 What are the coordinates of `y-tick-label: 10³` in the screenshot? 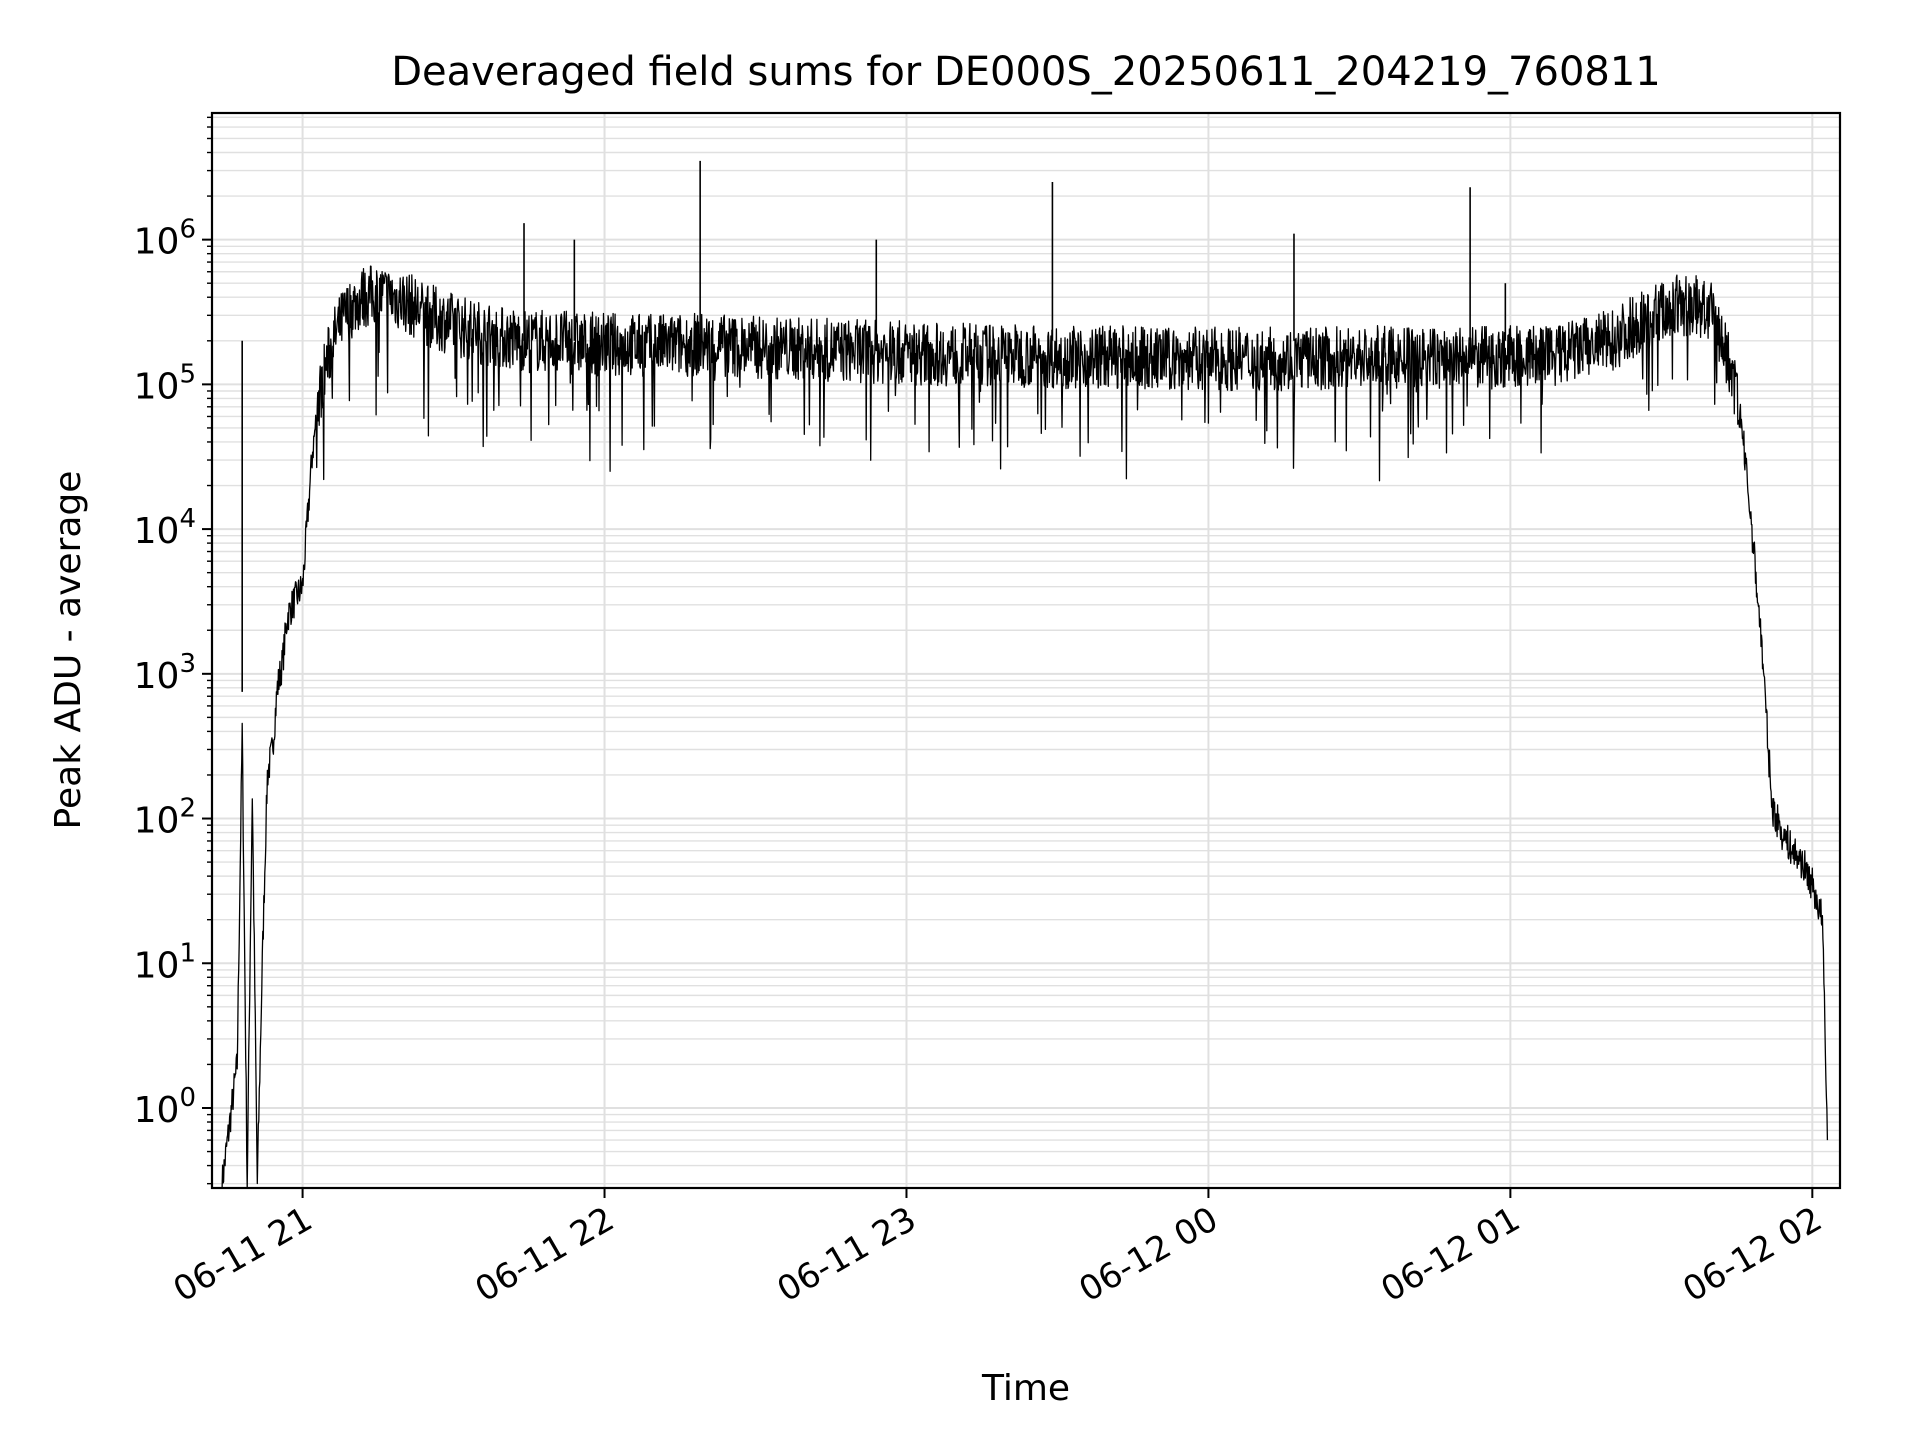 It's located at (165, 673).